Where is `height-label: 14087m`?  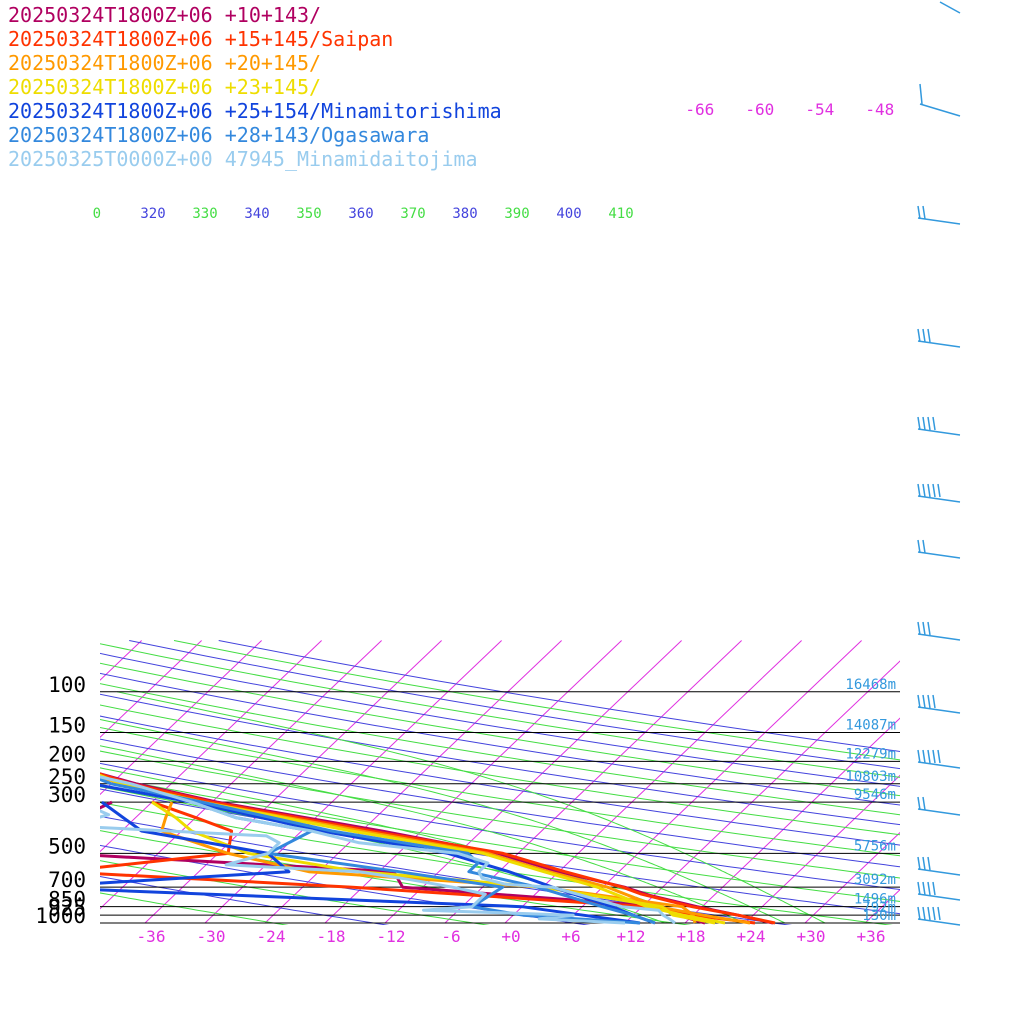 height-label: 14087m is located at coordinates (870, 726).